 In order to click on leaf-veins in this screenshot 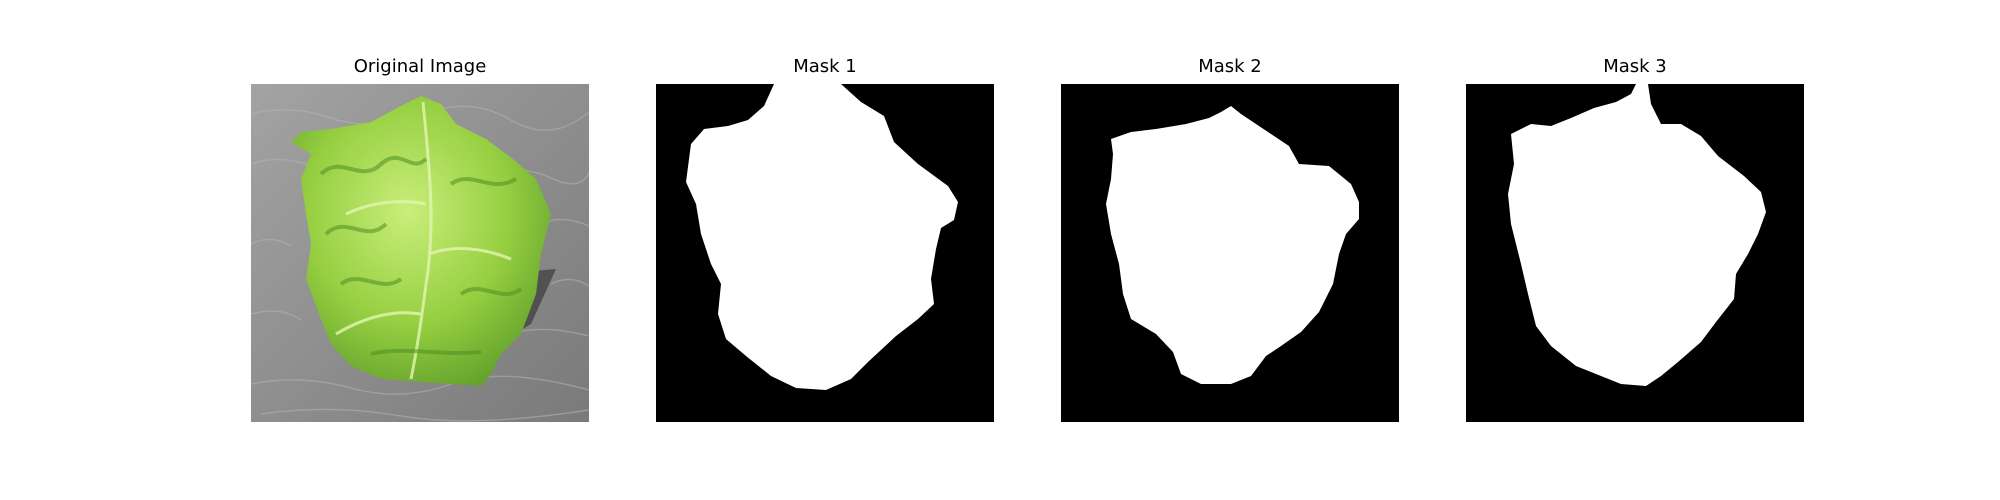, I will do `click(423, 240)`.